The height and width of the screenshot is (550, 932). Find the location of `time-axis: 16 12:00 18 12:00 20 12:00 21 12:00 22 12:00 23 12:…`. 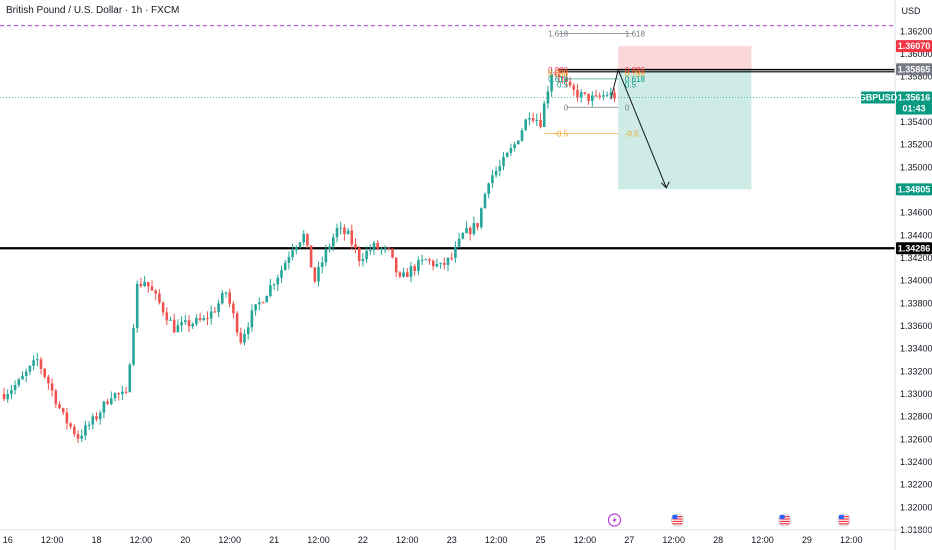

time-axis: 16 12:00 18 12:00 20 12:00 21 12:00 22 12:00 23 12:… is located at coordinates (466, 537).